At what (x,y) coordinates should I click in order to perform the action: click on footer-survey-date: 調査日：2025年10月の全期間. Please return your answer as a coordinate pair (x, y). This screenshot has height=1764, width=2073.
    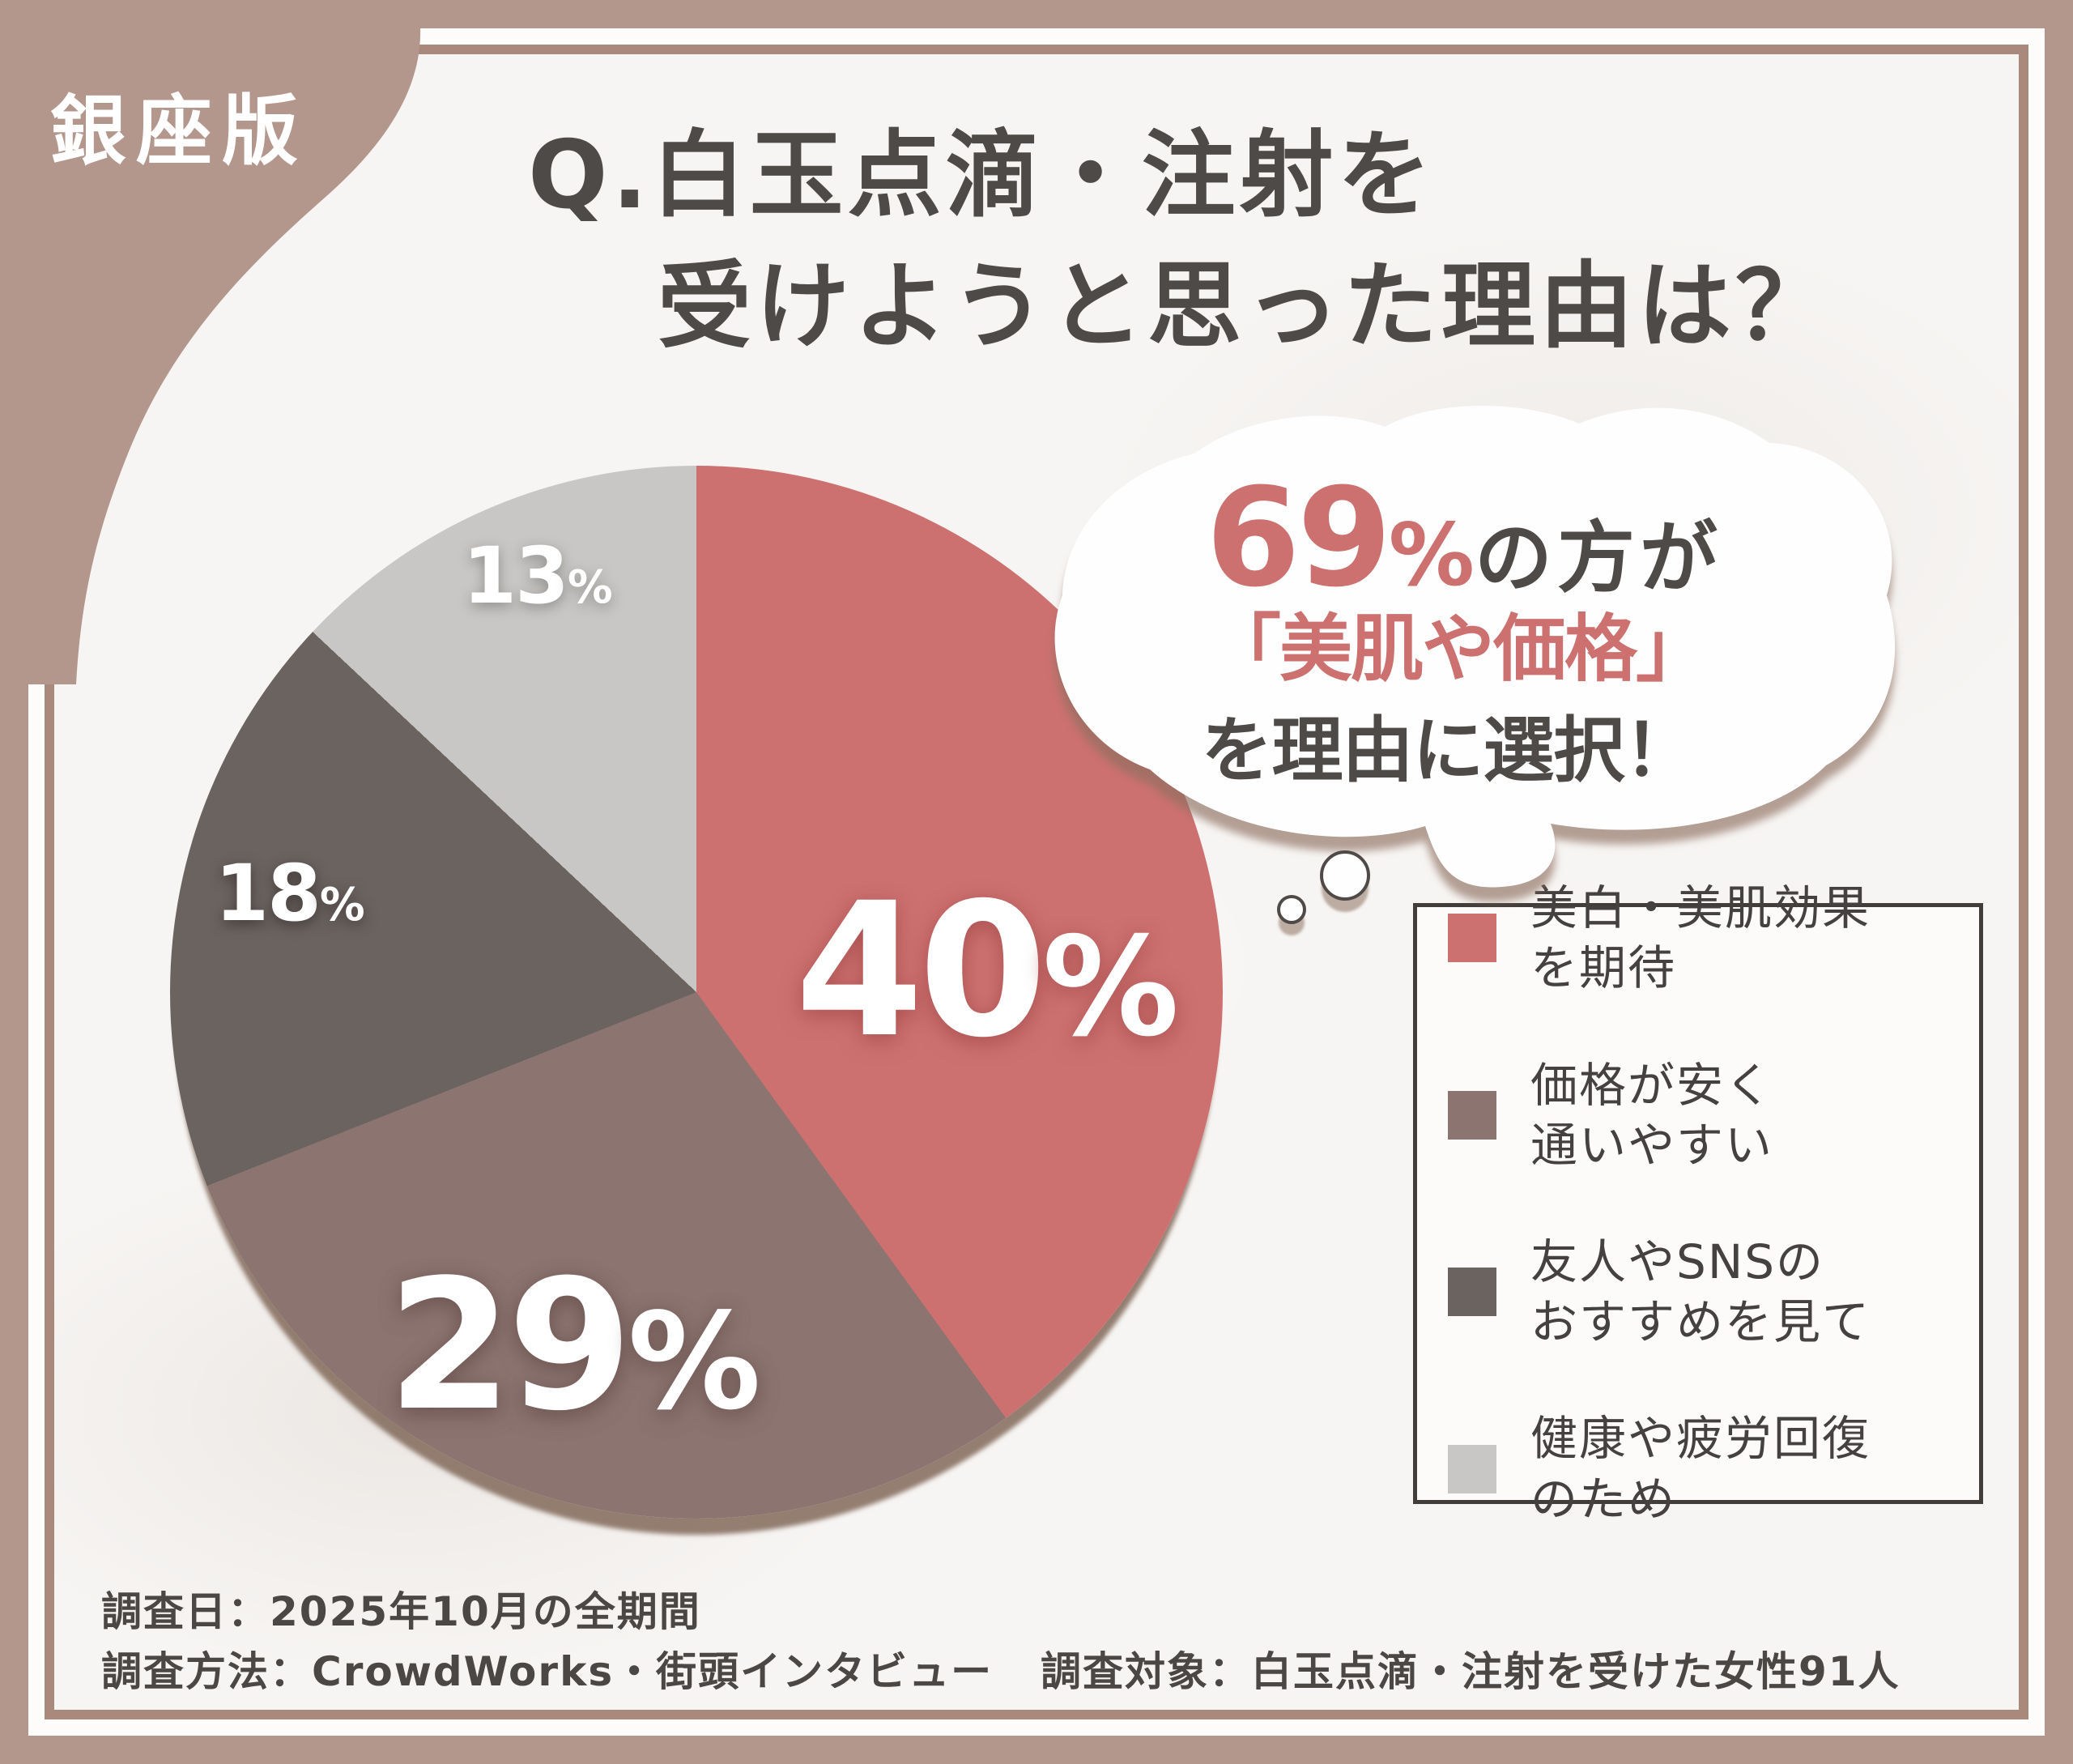
    Looking at the image, I should click on (401, 1611).